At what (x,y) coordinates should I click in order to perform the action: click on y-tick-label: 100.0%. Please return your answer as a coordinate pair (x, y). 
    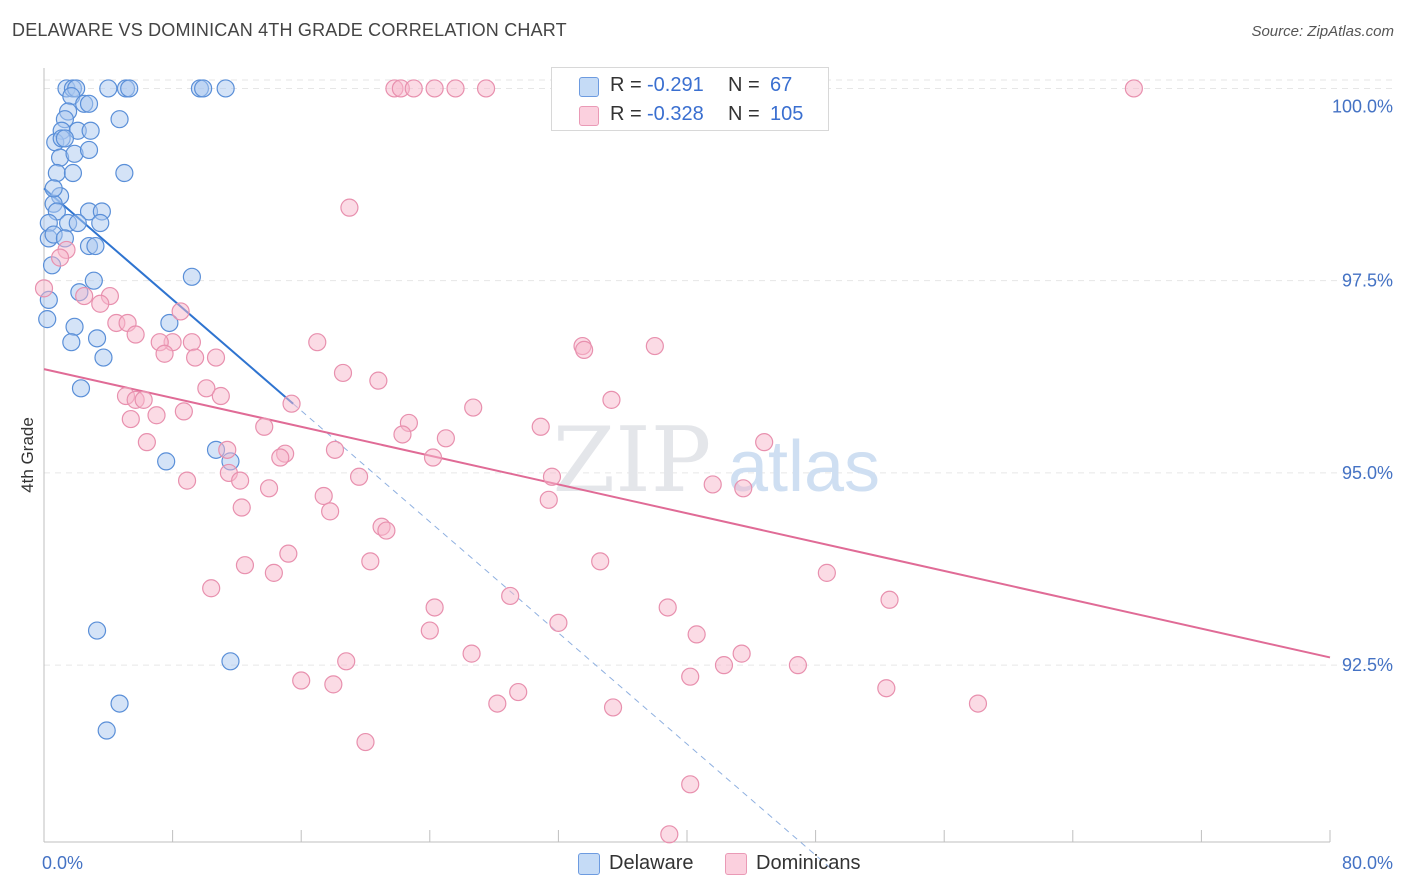
    Looking at the image, I should click on (1362, 106).